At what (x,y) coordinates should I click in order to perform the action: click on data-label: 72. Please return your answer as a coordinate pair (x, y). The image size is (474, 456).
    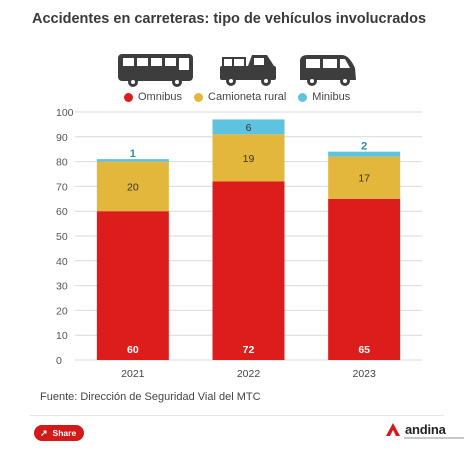
    Looking at the image, I should click on (249, 350).